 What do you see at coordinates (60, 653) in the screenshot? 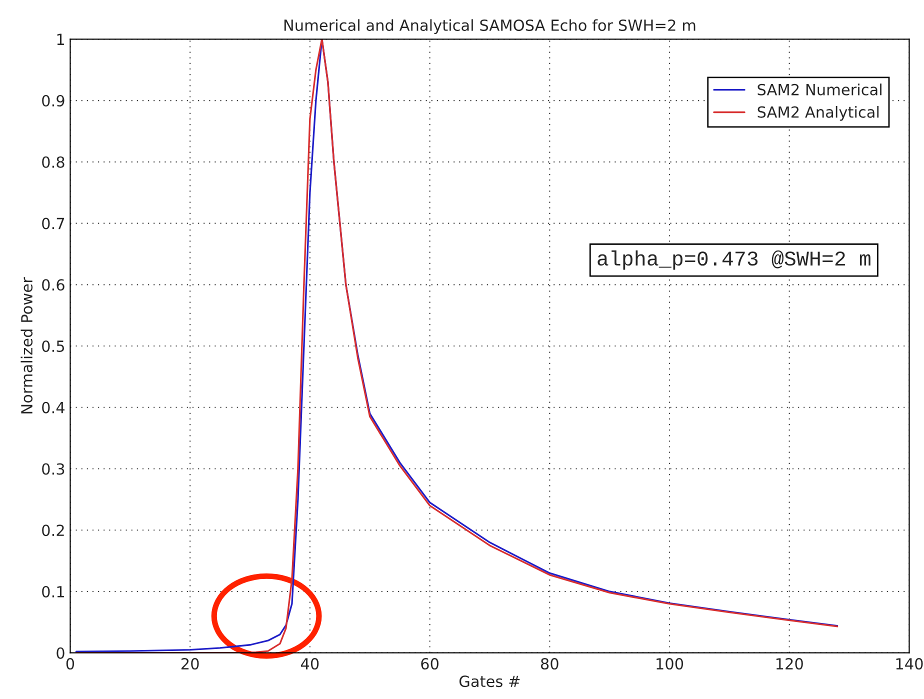
I see `y-tick-label: 0` at bounding box center [60, 653].